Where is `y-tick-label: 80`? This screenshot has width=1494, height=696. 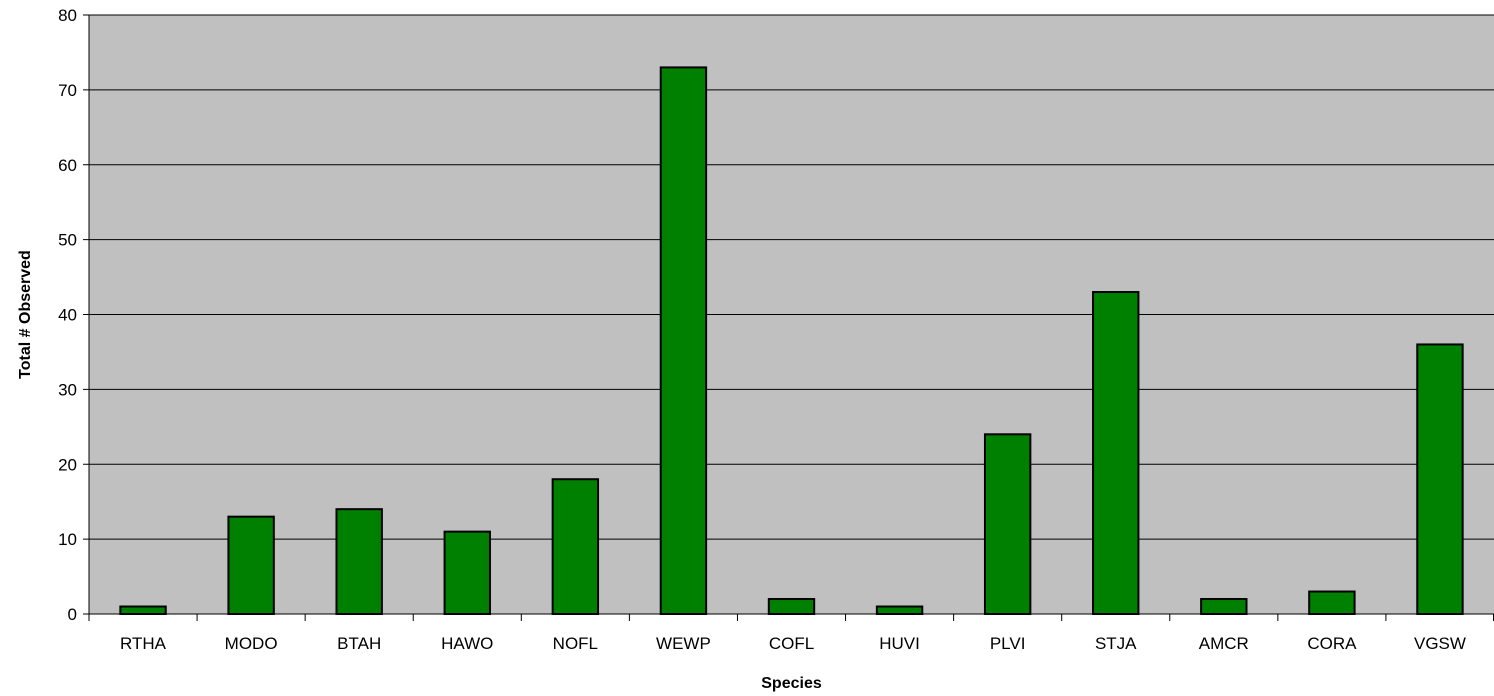
y-tick-label: 80 is located at coordinates (67, 15).